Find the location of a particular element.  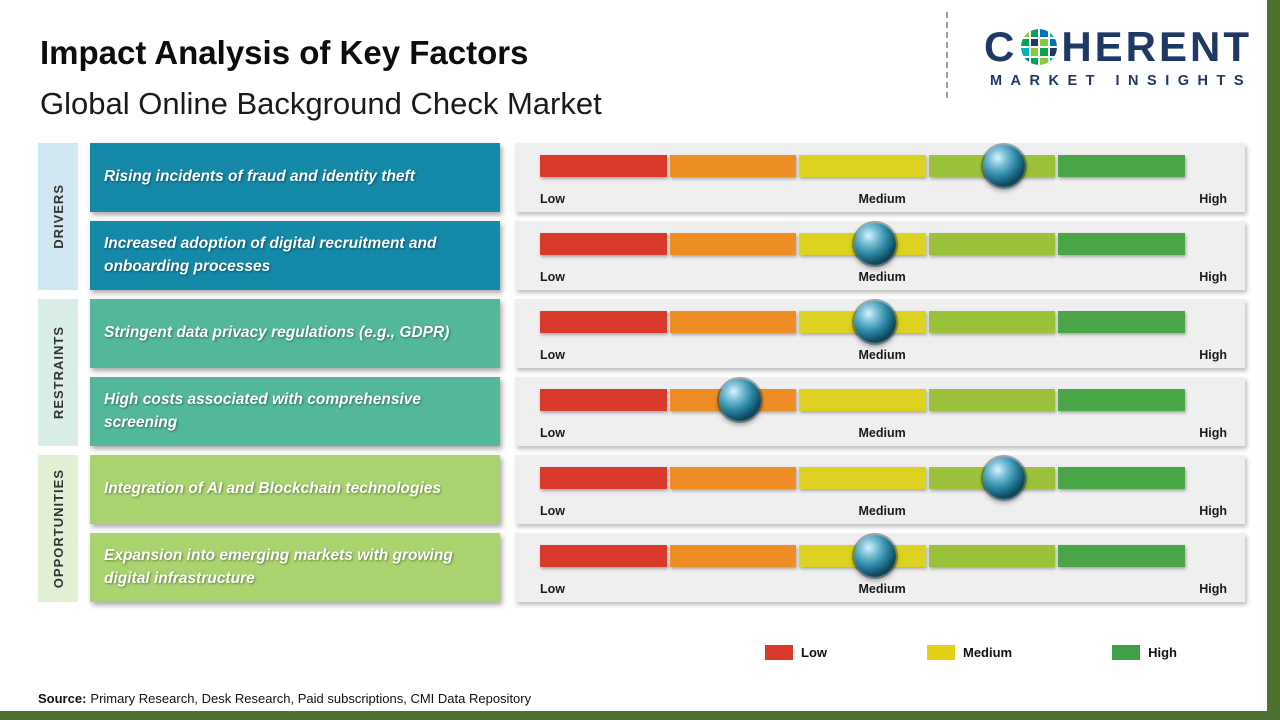

category-label-restraints: RESTRAINTS is located at coordinates (58, 372).